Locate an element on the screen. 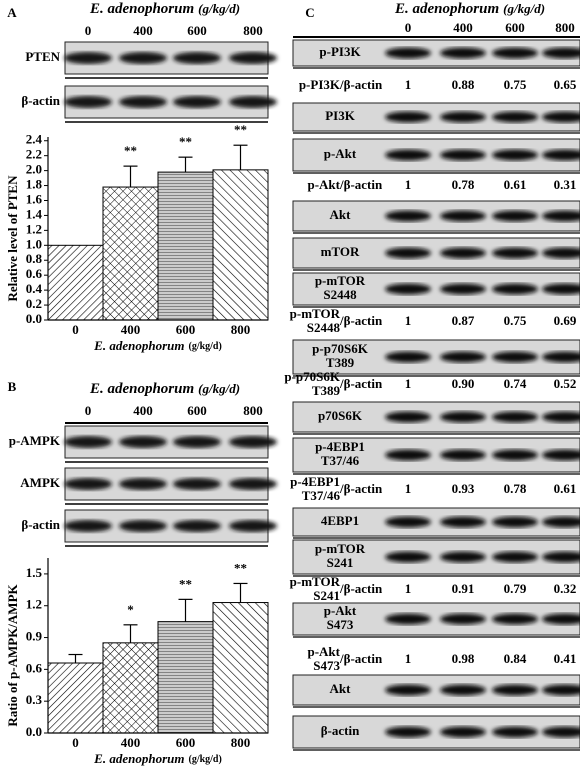 This screenshot has width=580, height=766. y-tick-label: 0.2 is located at coordinates (34, 303).